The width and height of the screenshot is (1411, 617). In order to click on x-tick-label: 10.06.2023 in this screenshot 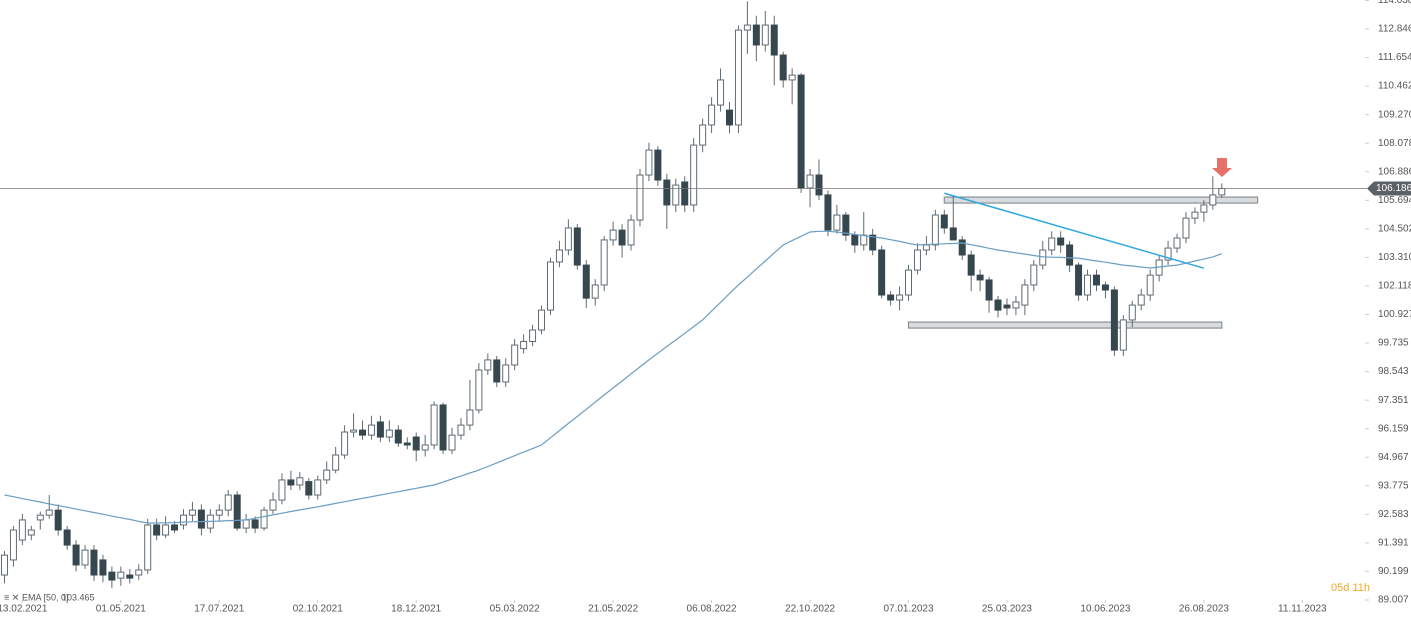, I will do `click(1105, 609)`.